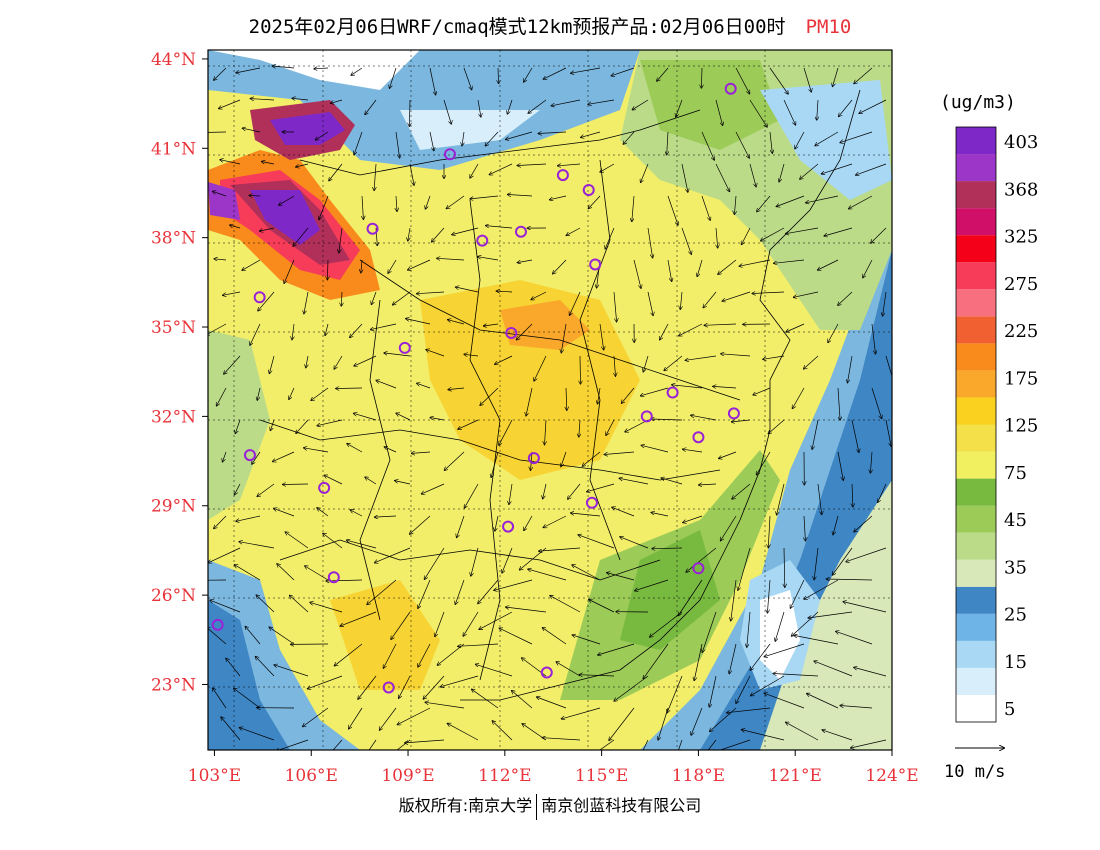 This screenshot has width=1100, height=850. Describe the element at coordinates (1015, 473) in the screenshot. I see `colorbar-label: 75` at that location.